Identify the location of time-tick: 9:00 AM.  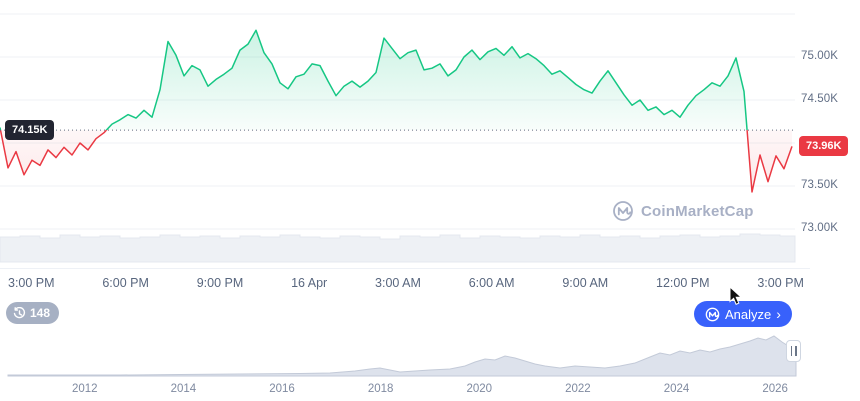
(585, 282).